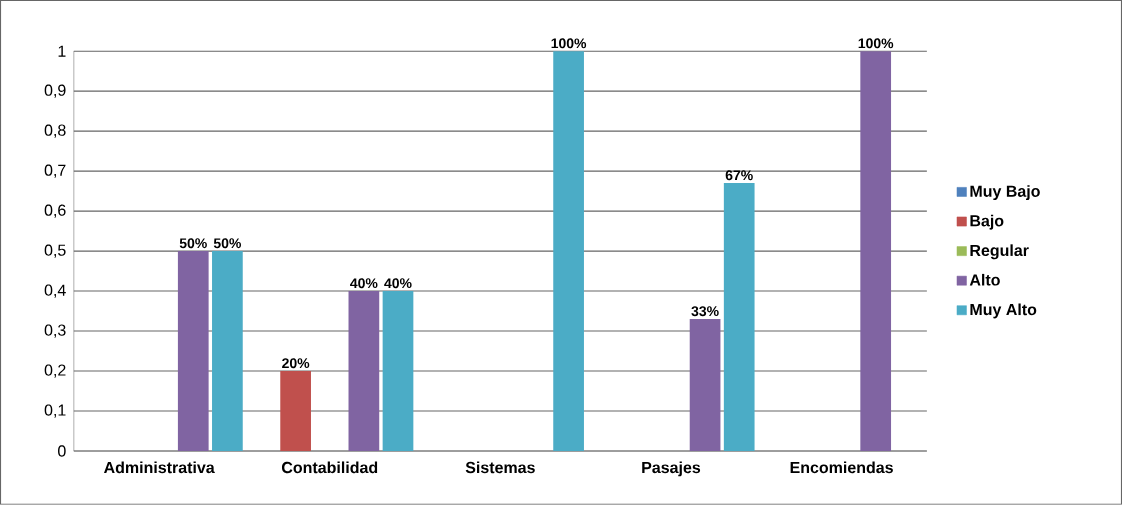 This screenshot has width=1122, height=505. I want to click on legend-label: Muy Alto, so click(1003, 311).